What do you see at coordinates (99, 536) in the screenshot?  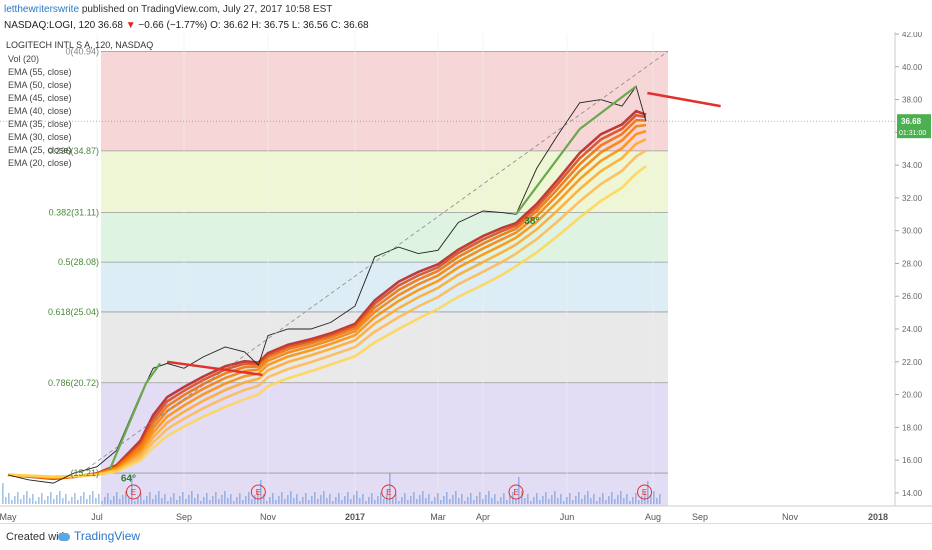 I see `tradingview-logo: TradingView` at bounding box center [99, 536].